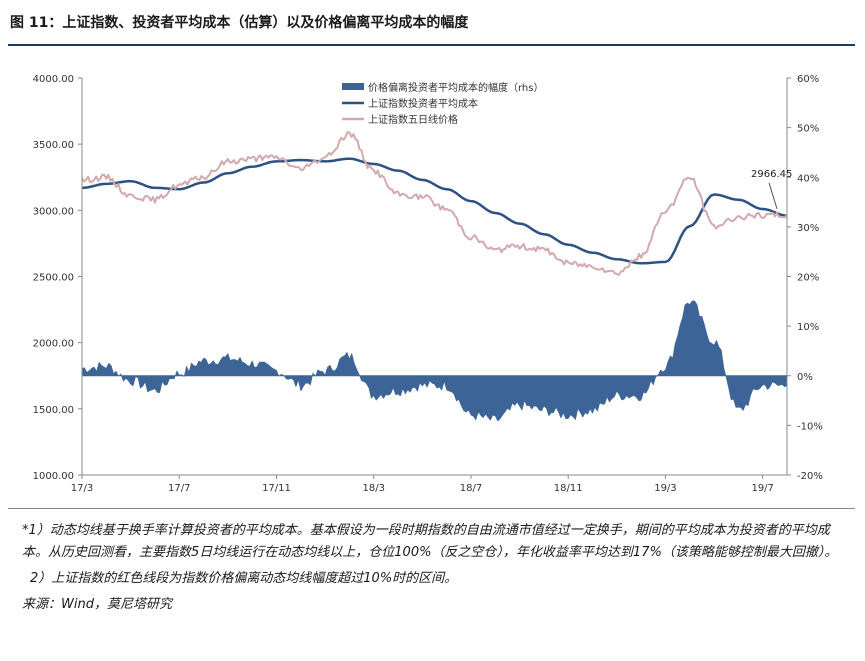  I want to click on y-right-tick-label: 40%, so click(808, 178).